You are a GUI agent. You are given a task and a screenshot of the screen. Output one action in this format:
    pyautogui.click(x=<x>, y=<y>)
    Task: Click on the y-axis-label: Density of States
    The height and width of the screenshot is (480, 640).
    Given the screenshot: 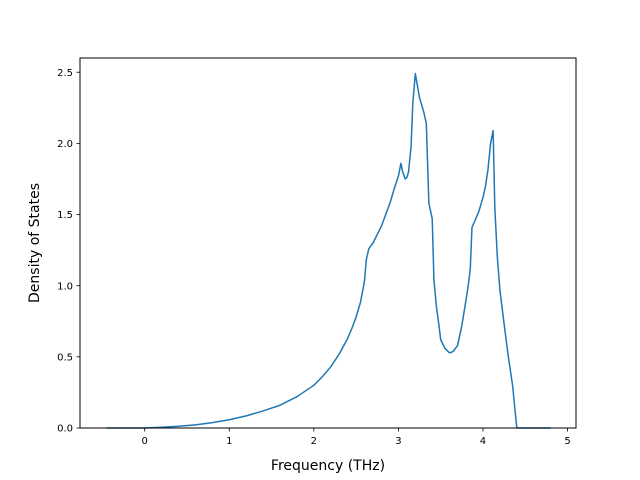 What is the action you would take?
    pyautogui.click(x=35, y=243)
    